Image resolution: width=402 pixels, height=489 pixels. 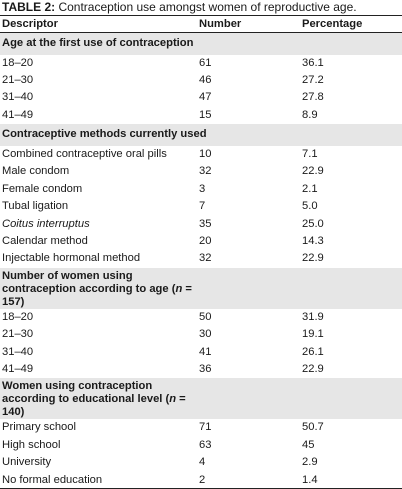 What do you see at coordinates (205, 241) in the screenshot?
I see `row-number: 20` at bounding box center [205, 241].